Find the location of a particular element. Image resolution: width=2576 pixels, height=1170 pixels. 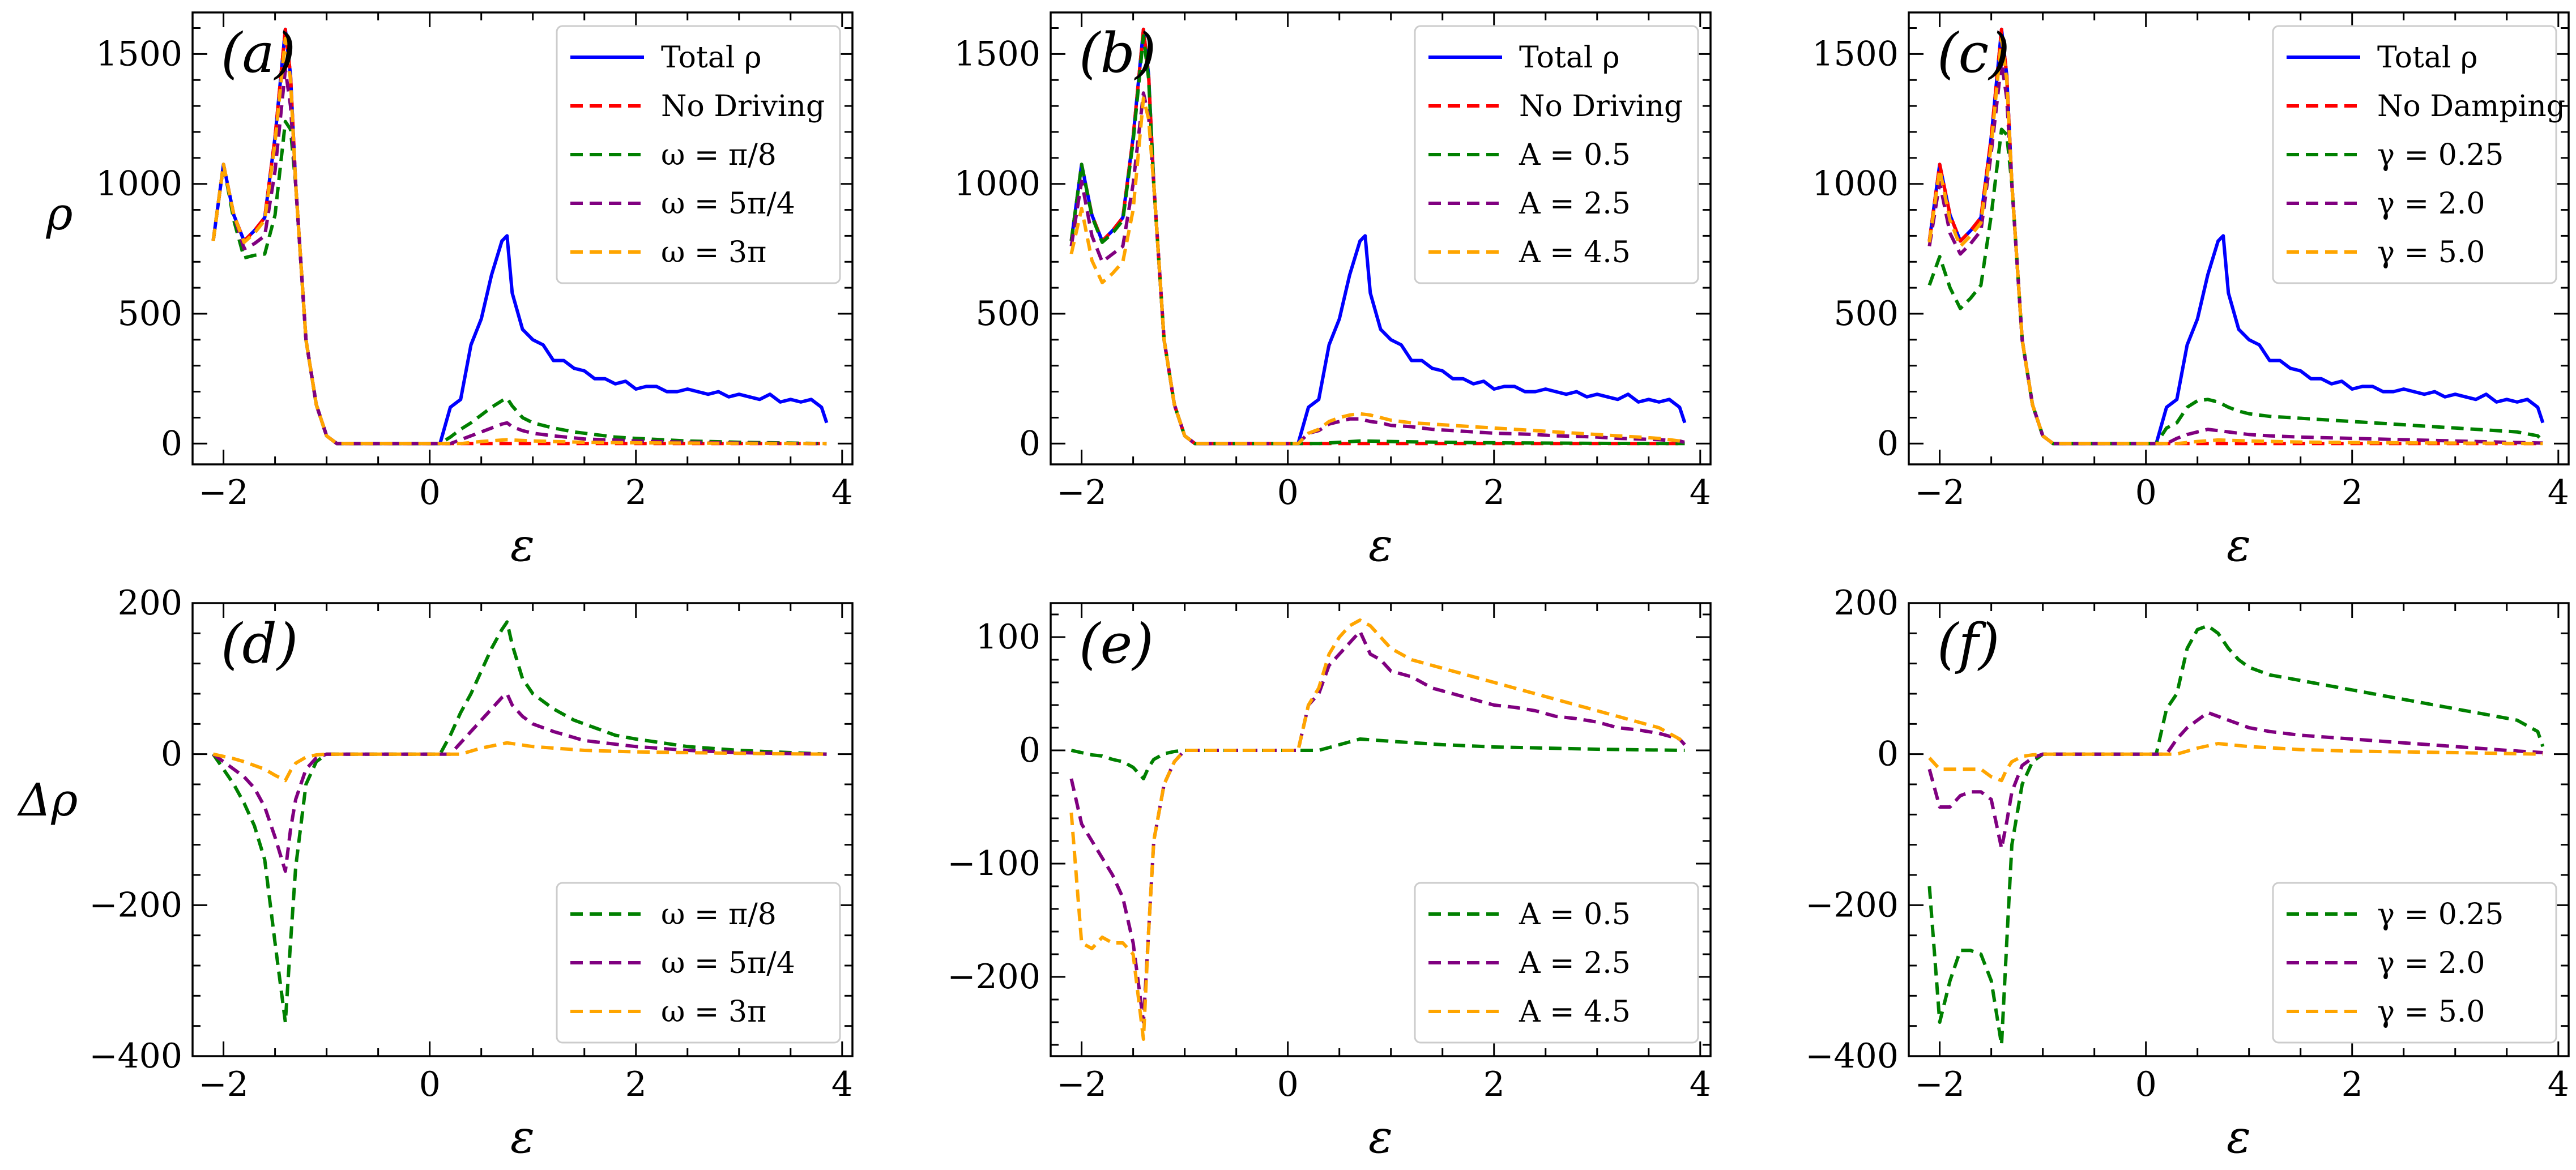

legend: A = 0.5 A = 2.5 A = 4.5 is located at coordinates (1556, 963).